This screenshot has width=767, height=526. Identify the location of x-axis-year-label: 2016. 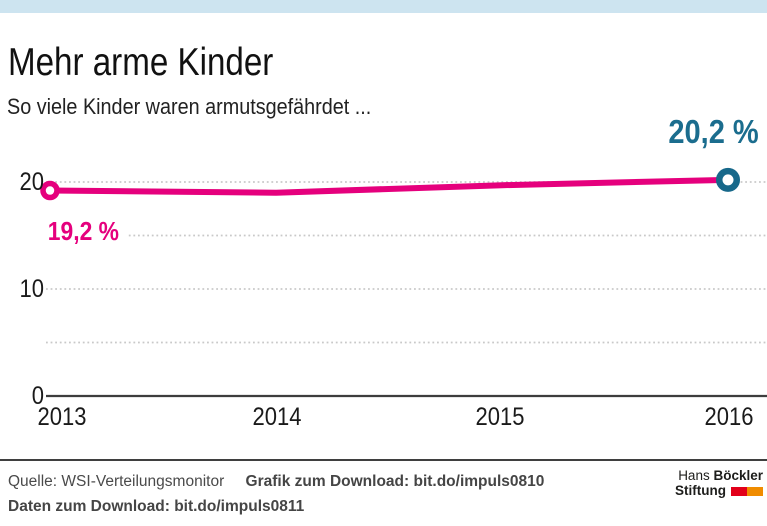
(729, 417).